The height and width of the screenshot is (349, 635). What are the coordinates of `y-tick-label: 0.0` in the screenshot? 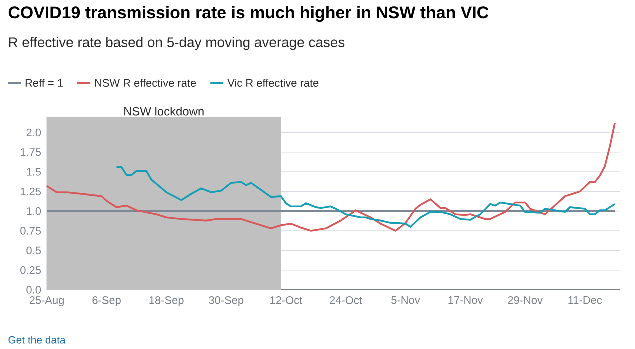 It's located at (34, 290).